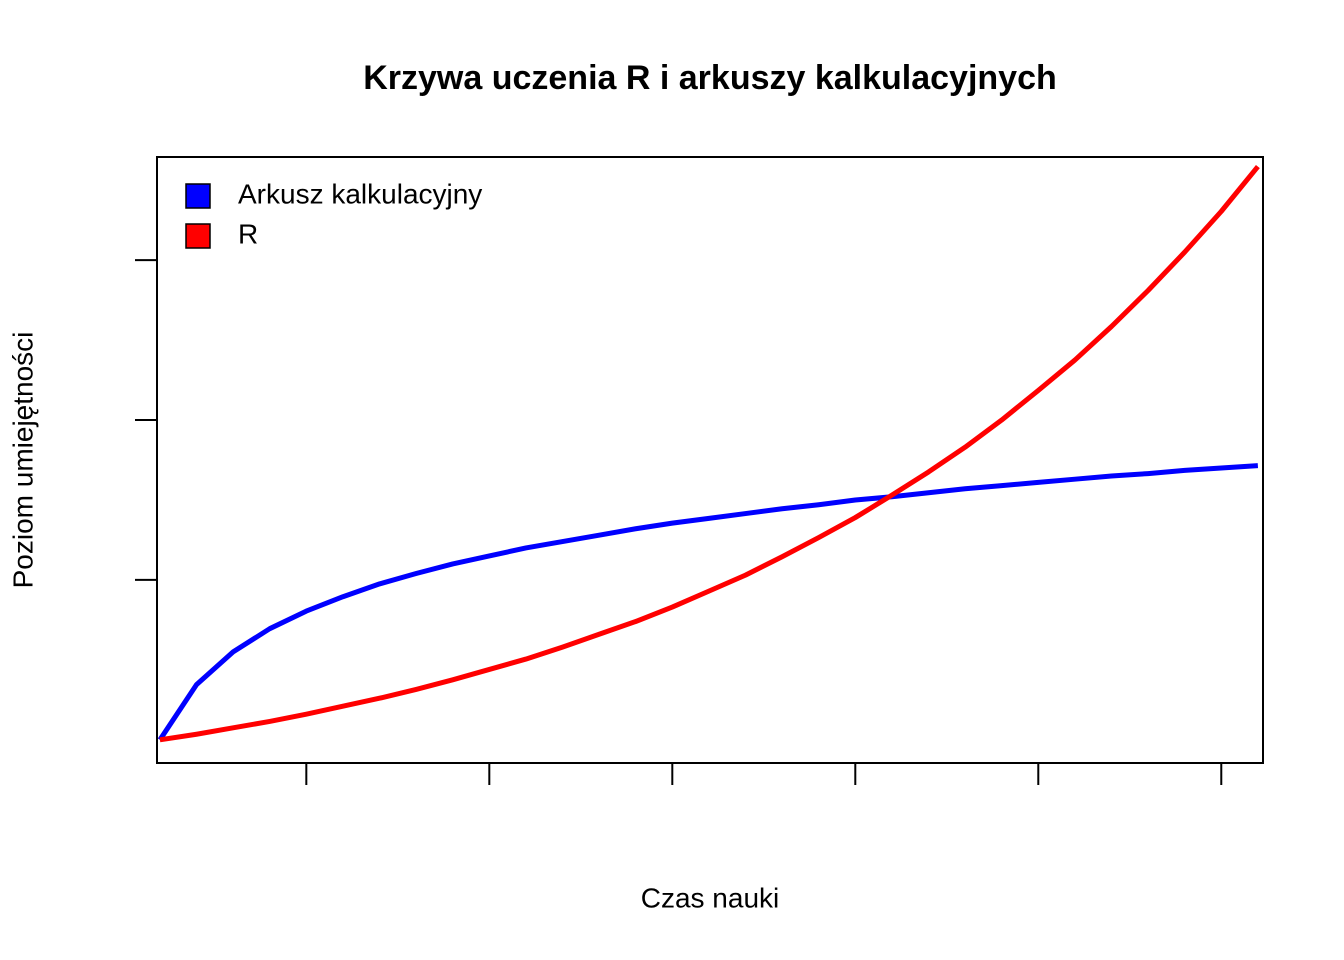  Describe the element at coordinates (360, 193) in the screenshot. I see `legend-label: Arkusz kalkulacyjny` at that location.